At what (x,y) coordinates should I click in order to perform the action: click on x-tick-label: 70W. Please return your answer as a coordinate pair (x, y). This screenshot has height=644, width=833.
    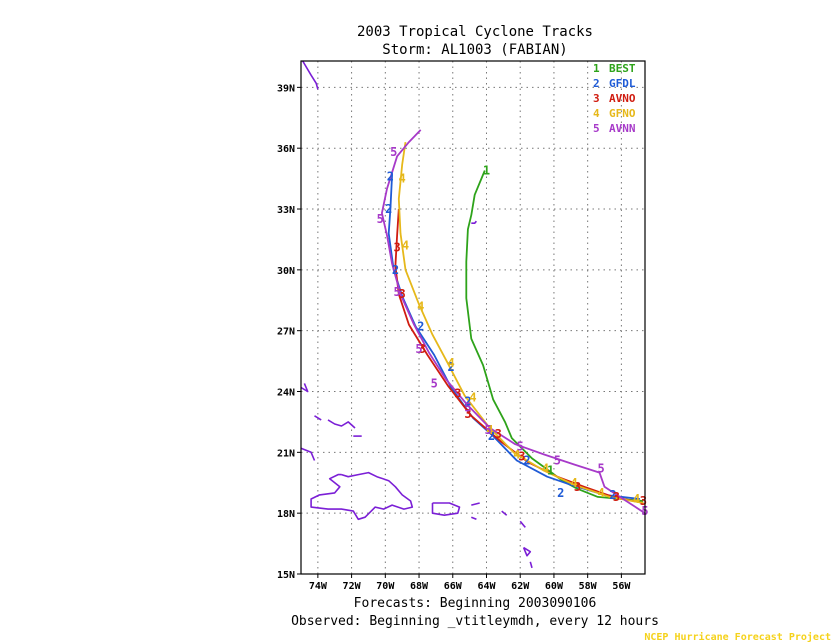
    Looking at the image, I should click on (385, 586).